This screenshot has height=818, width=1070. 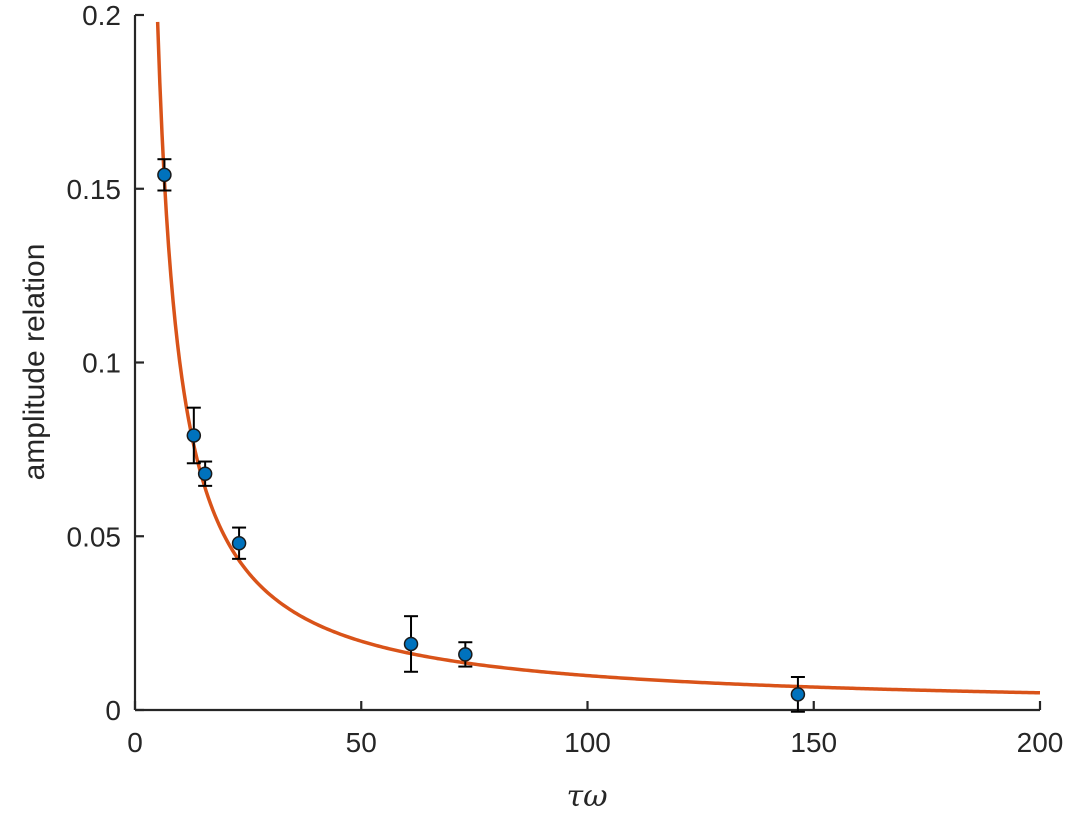 I want to click on x-tick-label: 150, so click(x=813, y=742).